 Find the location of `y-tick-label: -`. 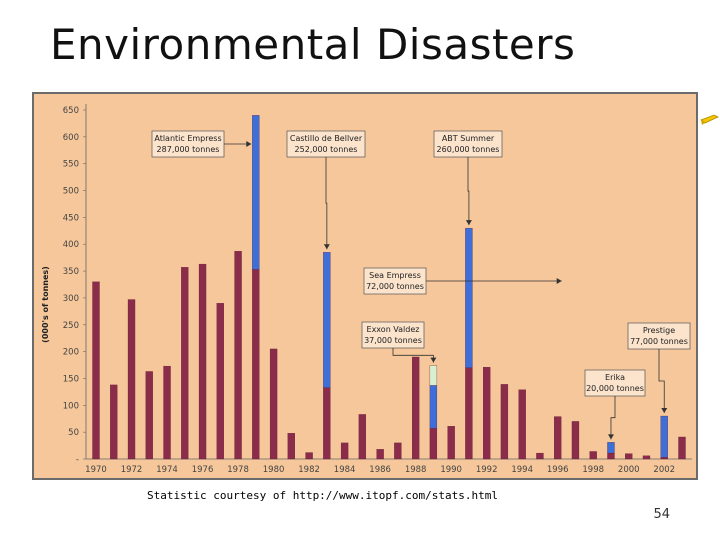

y-tick-label: - is located at coordinates (77, 460).